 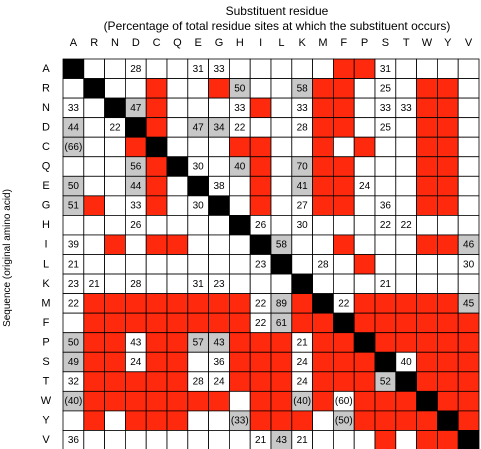 What do you see at coordinates (447, 88) in the screenshot?
I see `cell-R-Y` at bounding box center [447, 88].